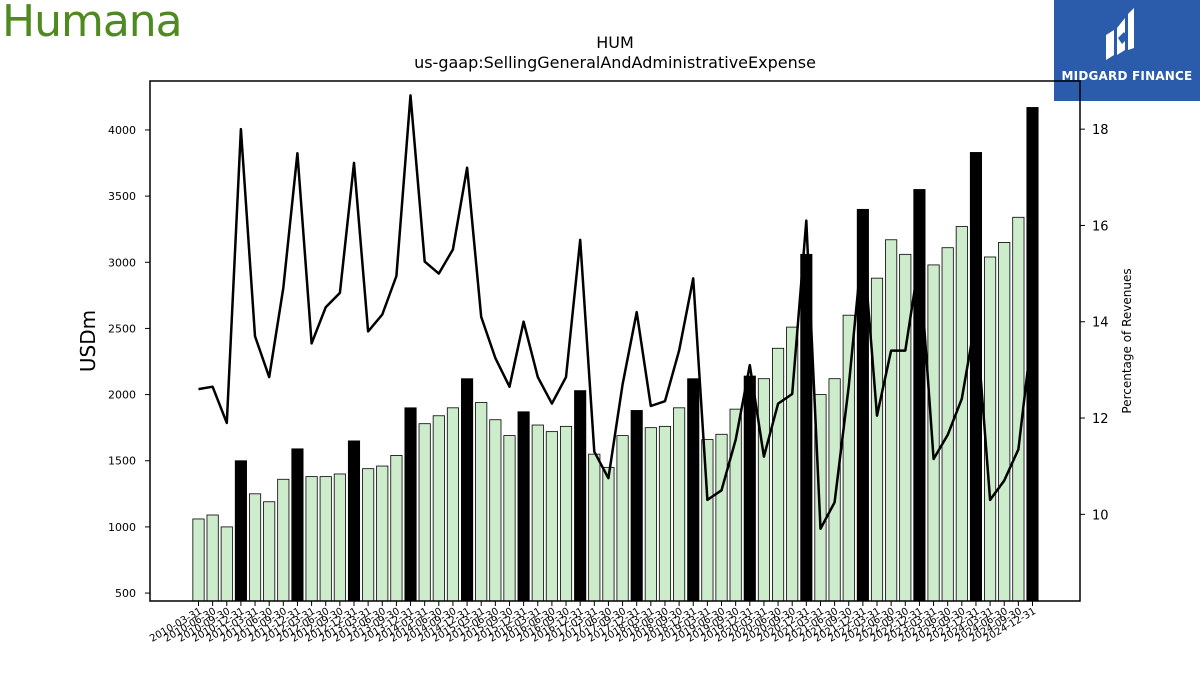 The image size is (1200, 675). I want to click on y-tick-label: 2500, so click(122, 328).